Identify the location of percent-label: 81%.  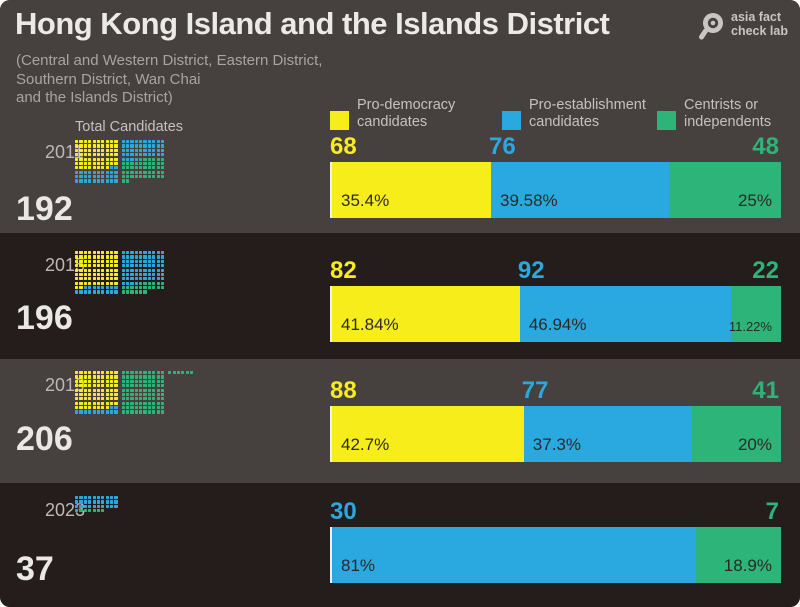
(358, 565).